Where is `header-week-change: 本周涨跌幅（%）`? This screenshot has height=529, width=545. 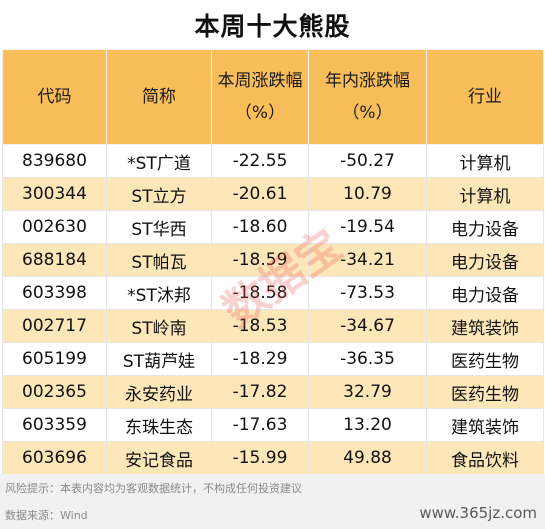 header-week-change: 本周涨跌幅（%） is located at coordinates (260, 97).